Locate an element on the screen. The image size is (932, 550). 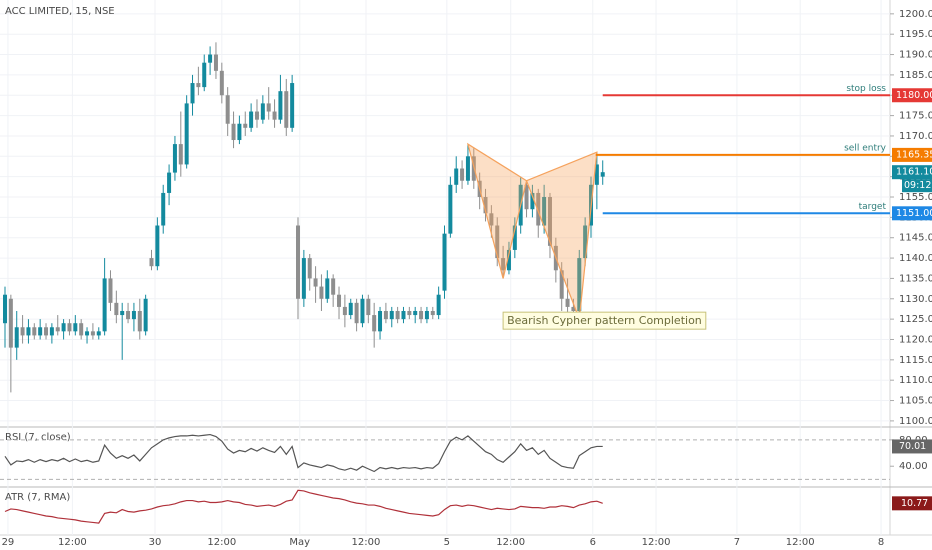
countdown-tag is located at coordinates (917, 186).